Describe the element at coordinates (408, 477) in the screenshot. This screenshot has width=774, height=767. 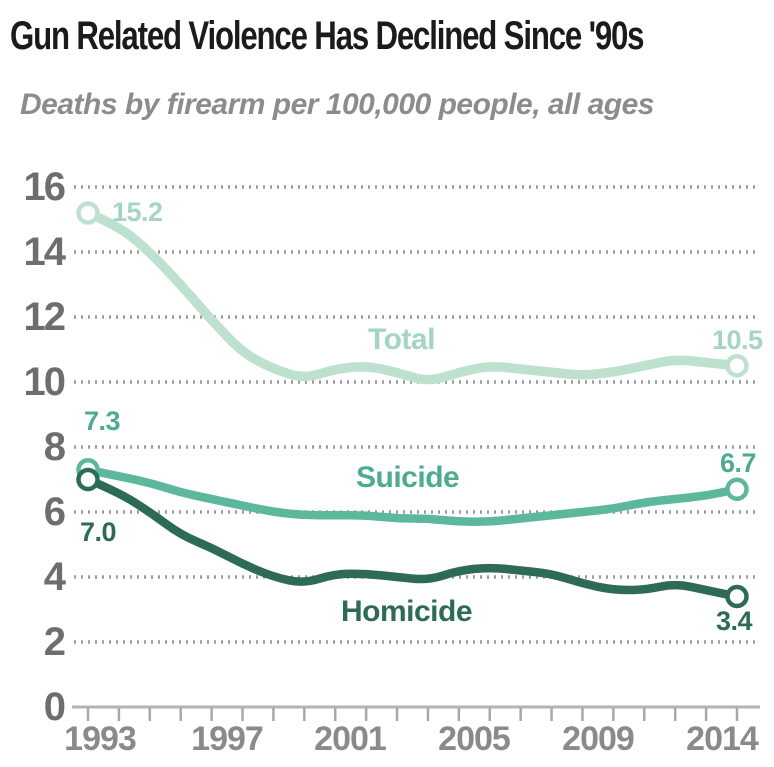
I see `suicide-series-label: Suicide` at that location.